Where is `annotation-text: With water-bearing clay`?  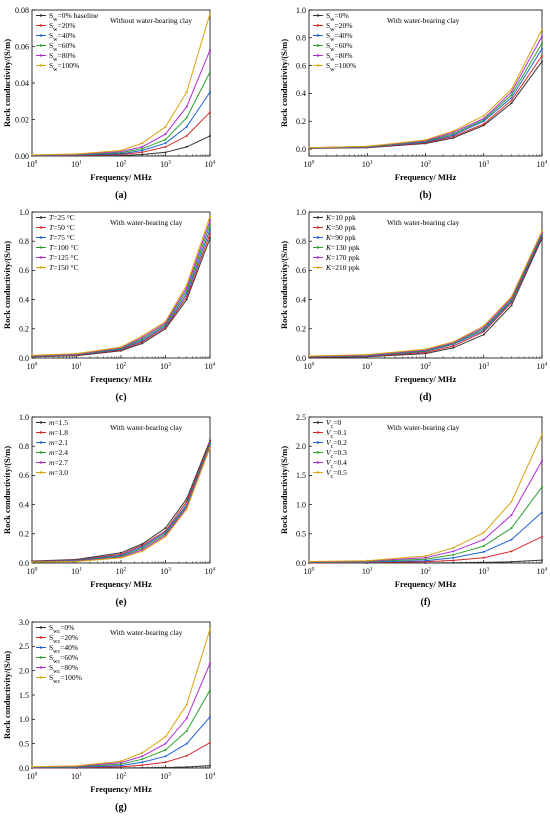
annotation-text: With water-bearing clay is located at coordinates (146, 222).